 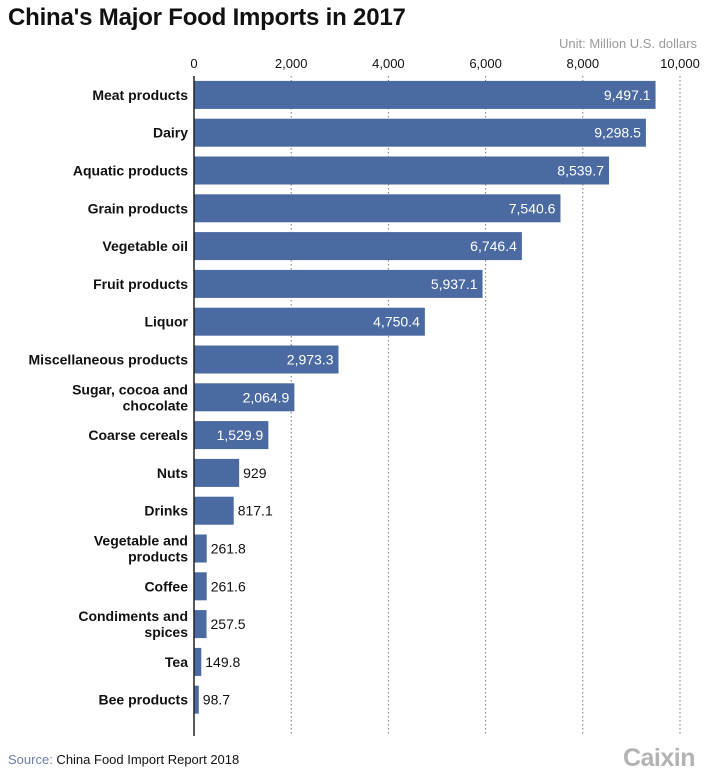 What do you see at coordinates (166, 586) in the screenshot?
I see `category-label: Coffee` at bounding box center [166, 586].